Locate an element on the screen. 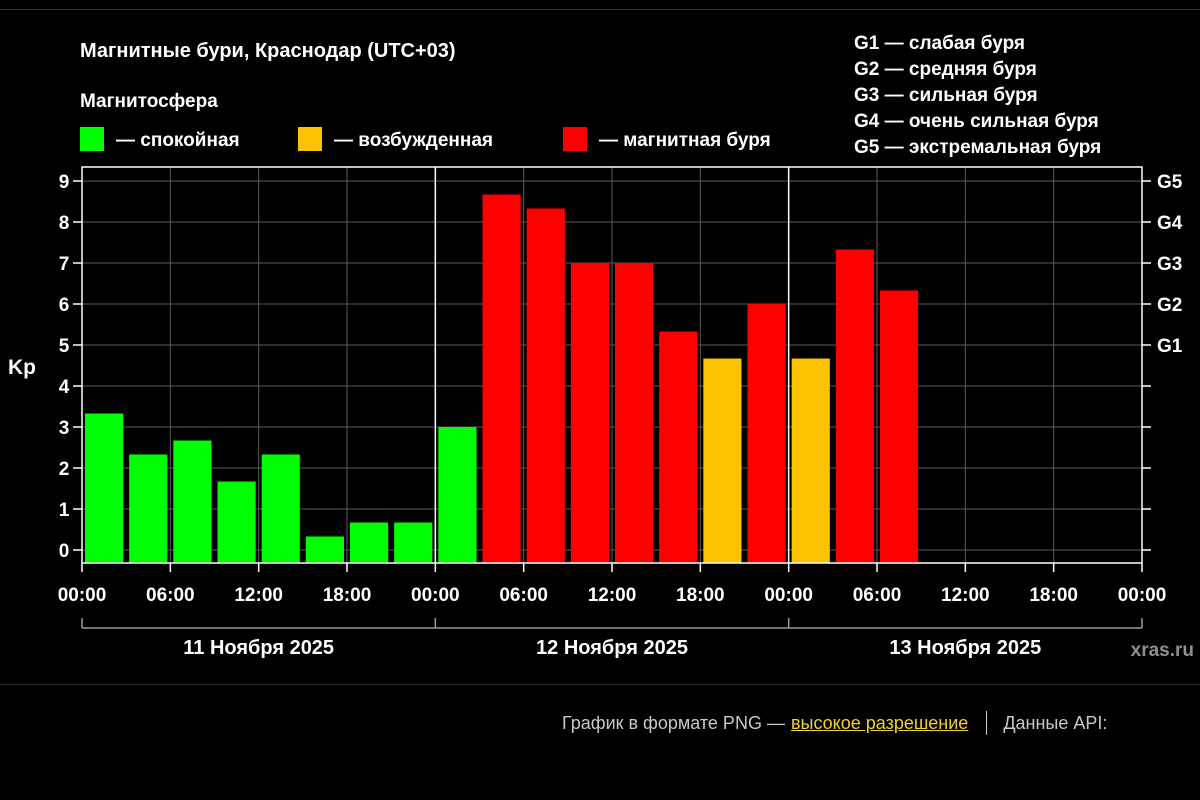 The height and width of the screenshot is (800, 1200). footer-separator is located at coordinates (987, 723).